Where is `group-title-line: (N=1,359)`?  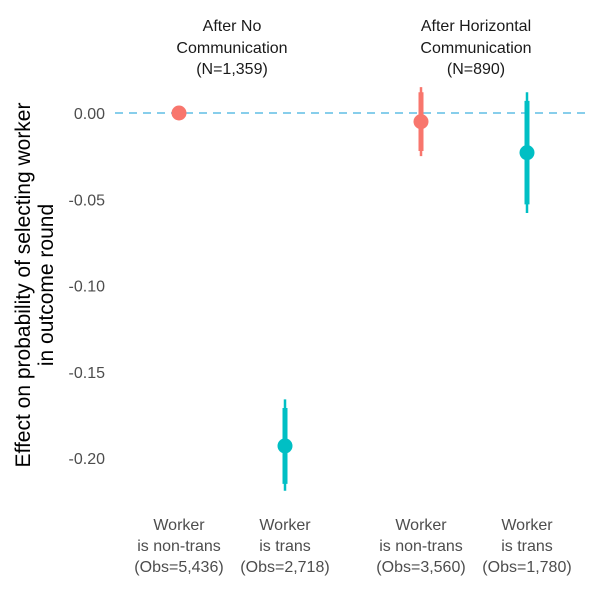 group-title-line: (N=1,359) is located at coordinates (232, 69).